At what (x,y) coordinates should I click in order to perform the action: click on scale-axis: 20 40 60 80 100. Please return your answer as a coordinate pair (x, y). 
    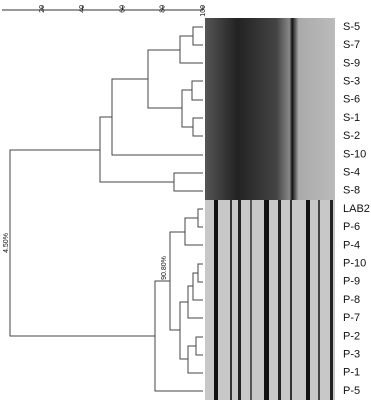
    Looking at the image, I should click on (104, 11).